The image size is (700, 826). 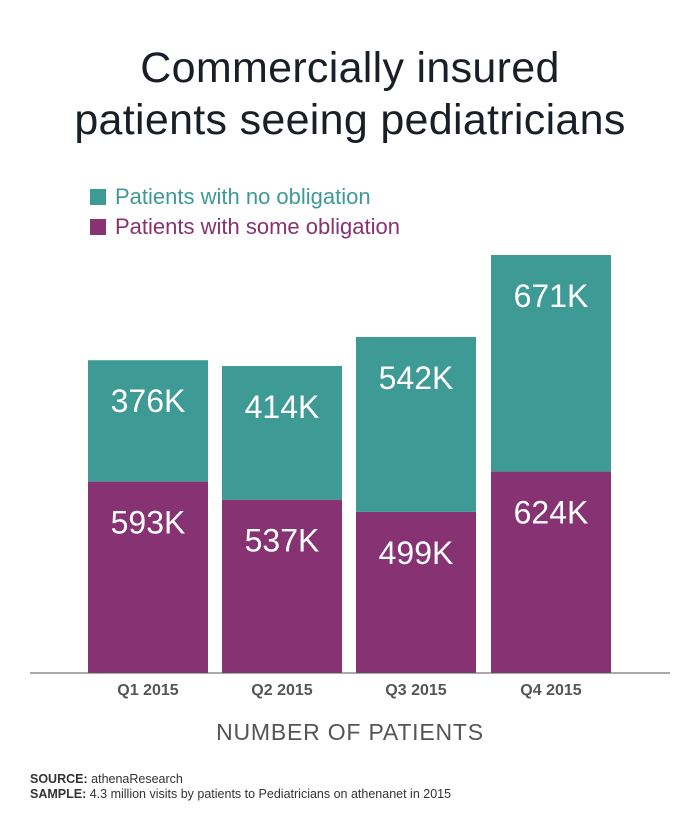 What do you see at coordinates (148, 401) in the screenshot?
I see `bar-label-patients-with-no-obligation-1: 376K` at bounding box center [148, 401].